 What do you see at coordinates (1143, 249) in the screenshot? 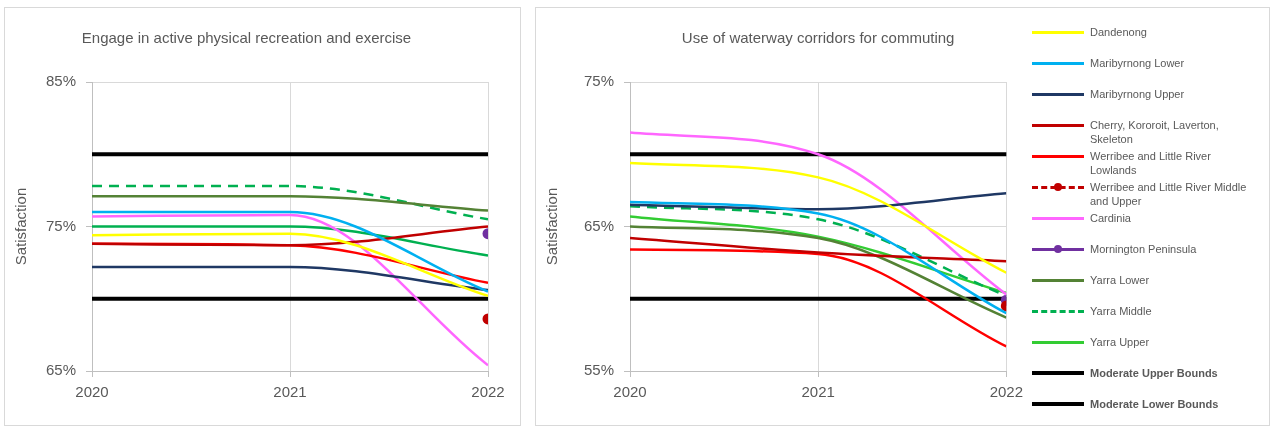
I see `legend-label: Mornington Peninsula` at bounding box center [1143, 249].